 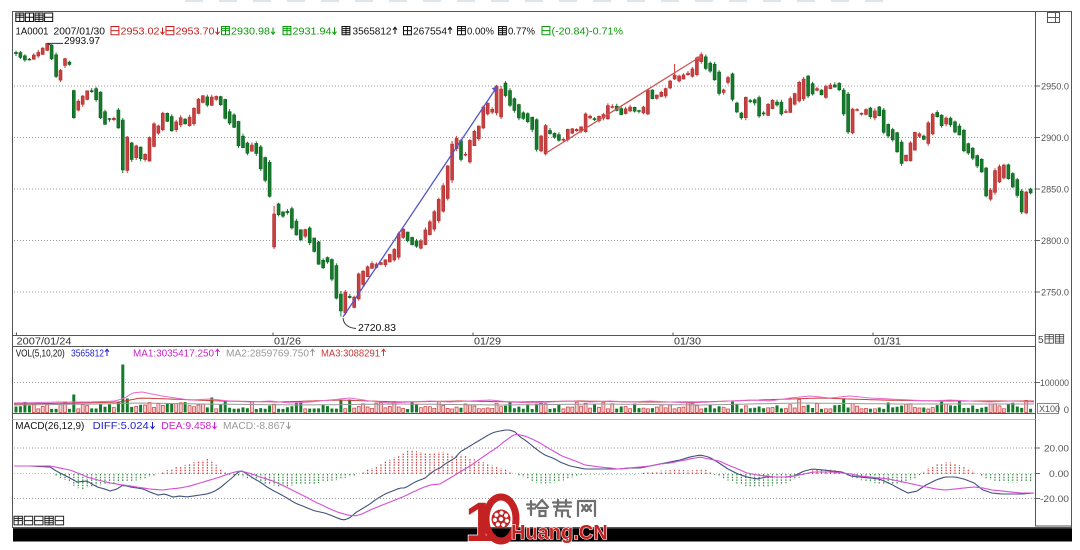 I want to click on svg-text: 2750.0, so click(x=1055, y=293).